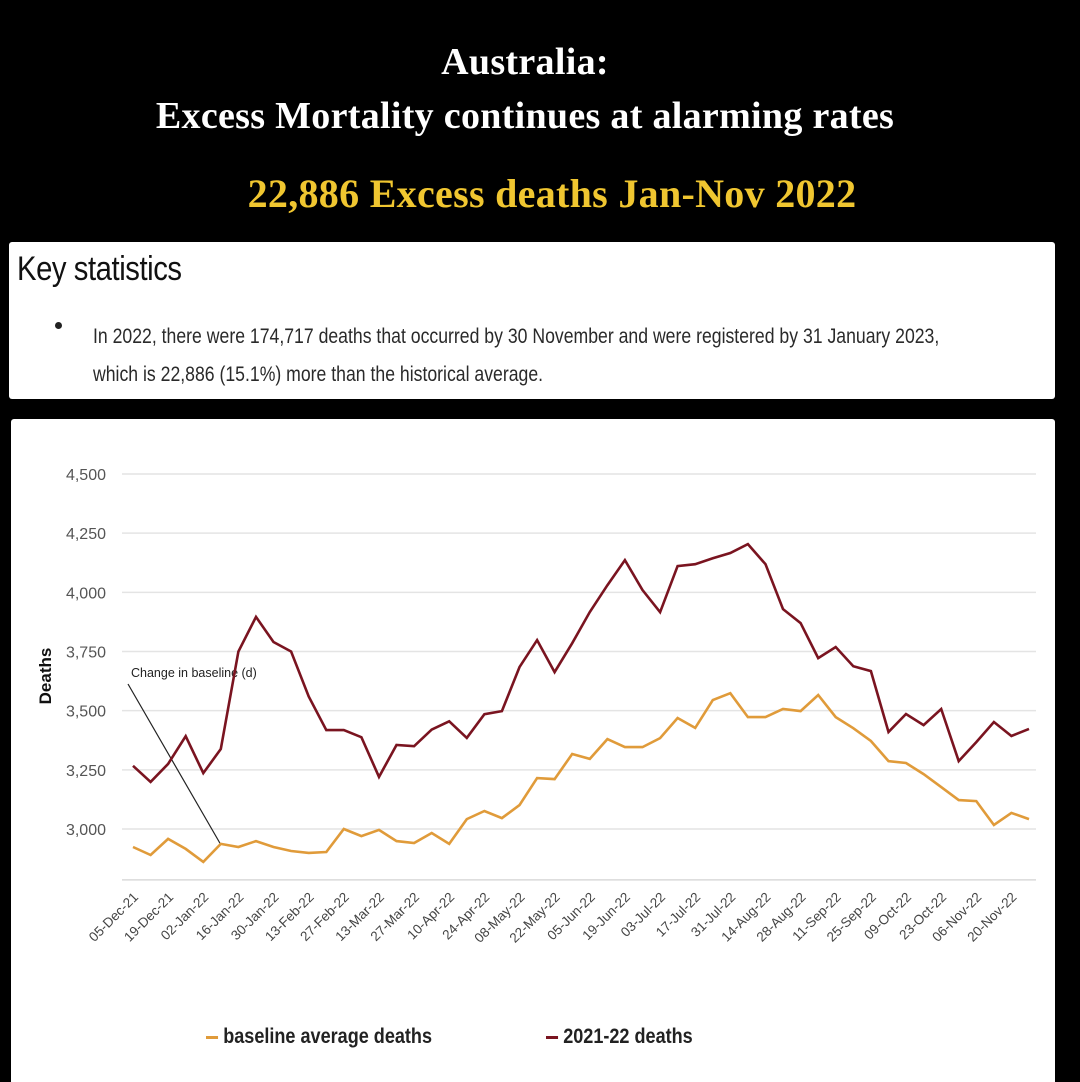  What do you see at coordinates (552, 1037) in the screenshot?
I see `legend-swatch-deaths-icon` at bounding box center [552, 1037].